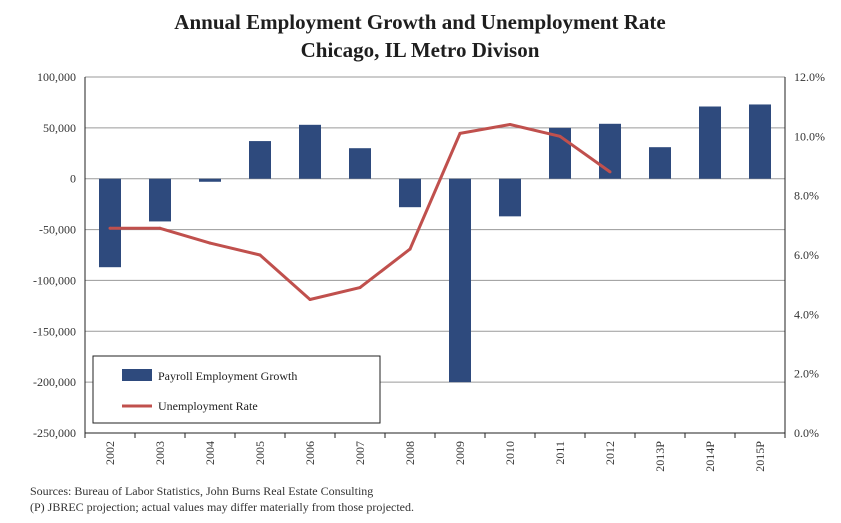 The height and width of the screenshot is (523, 841). Describe the element at coordinates (610, 172) in the screenshot. I see `unemployment-point-2012` at that location.